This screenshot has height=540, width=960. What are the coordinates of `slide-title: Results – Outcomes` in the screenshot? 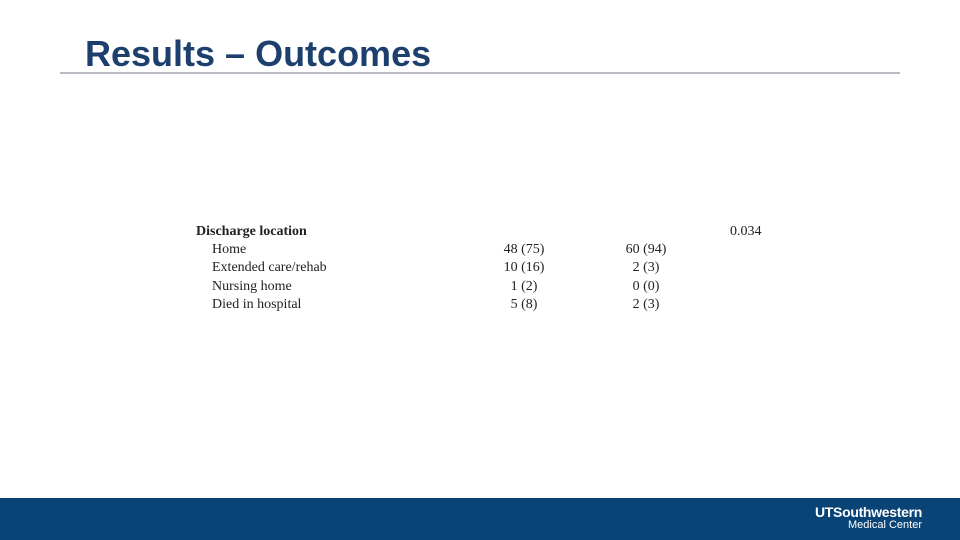 It's located at (258, 53).